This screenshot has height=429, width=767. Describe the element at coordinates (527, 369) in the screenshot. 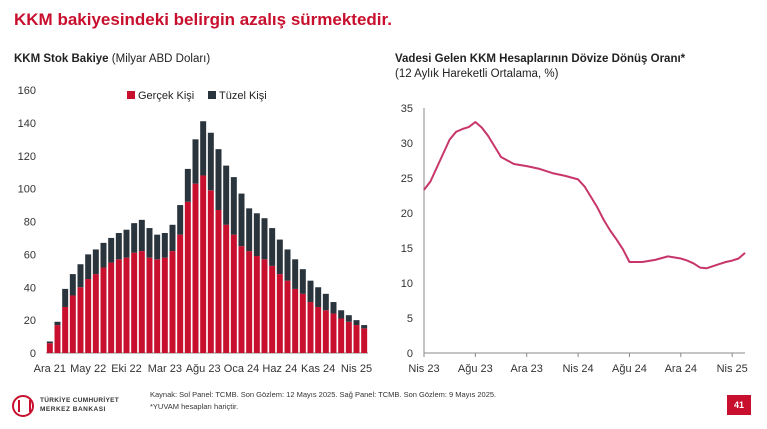

I see `right-x-tick-label: Ara 23` at that location.